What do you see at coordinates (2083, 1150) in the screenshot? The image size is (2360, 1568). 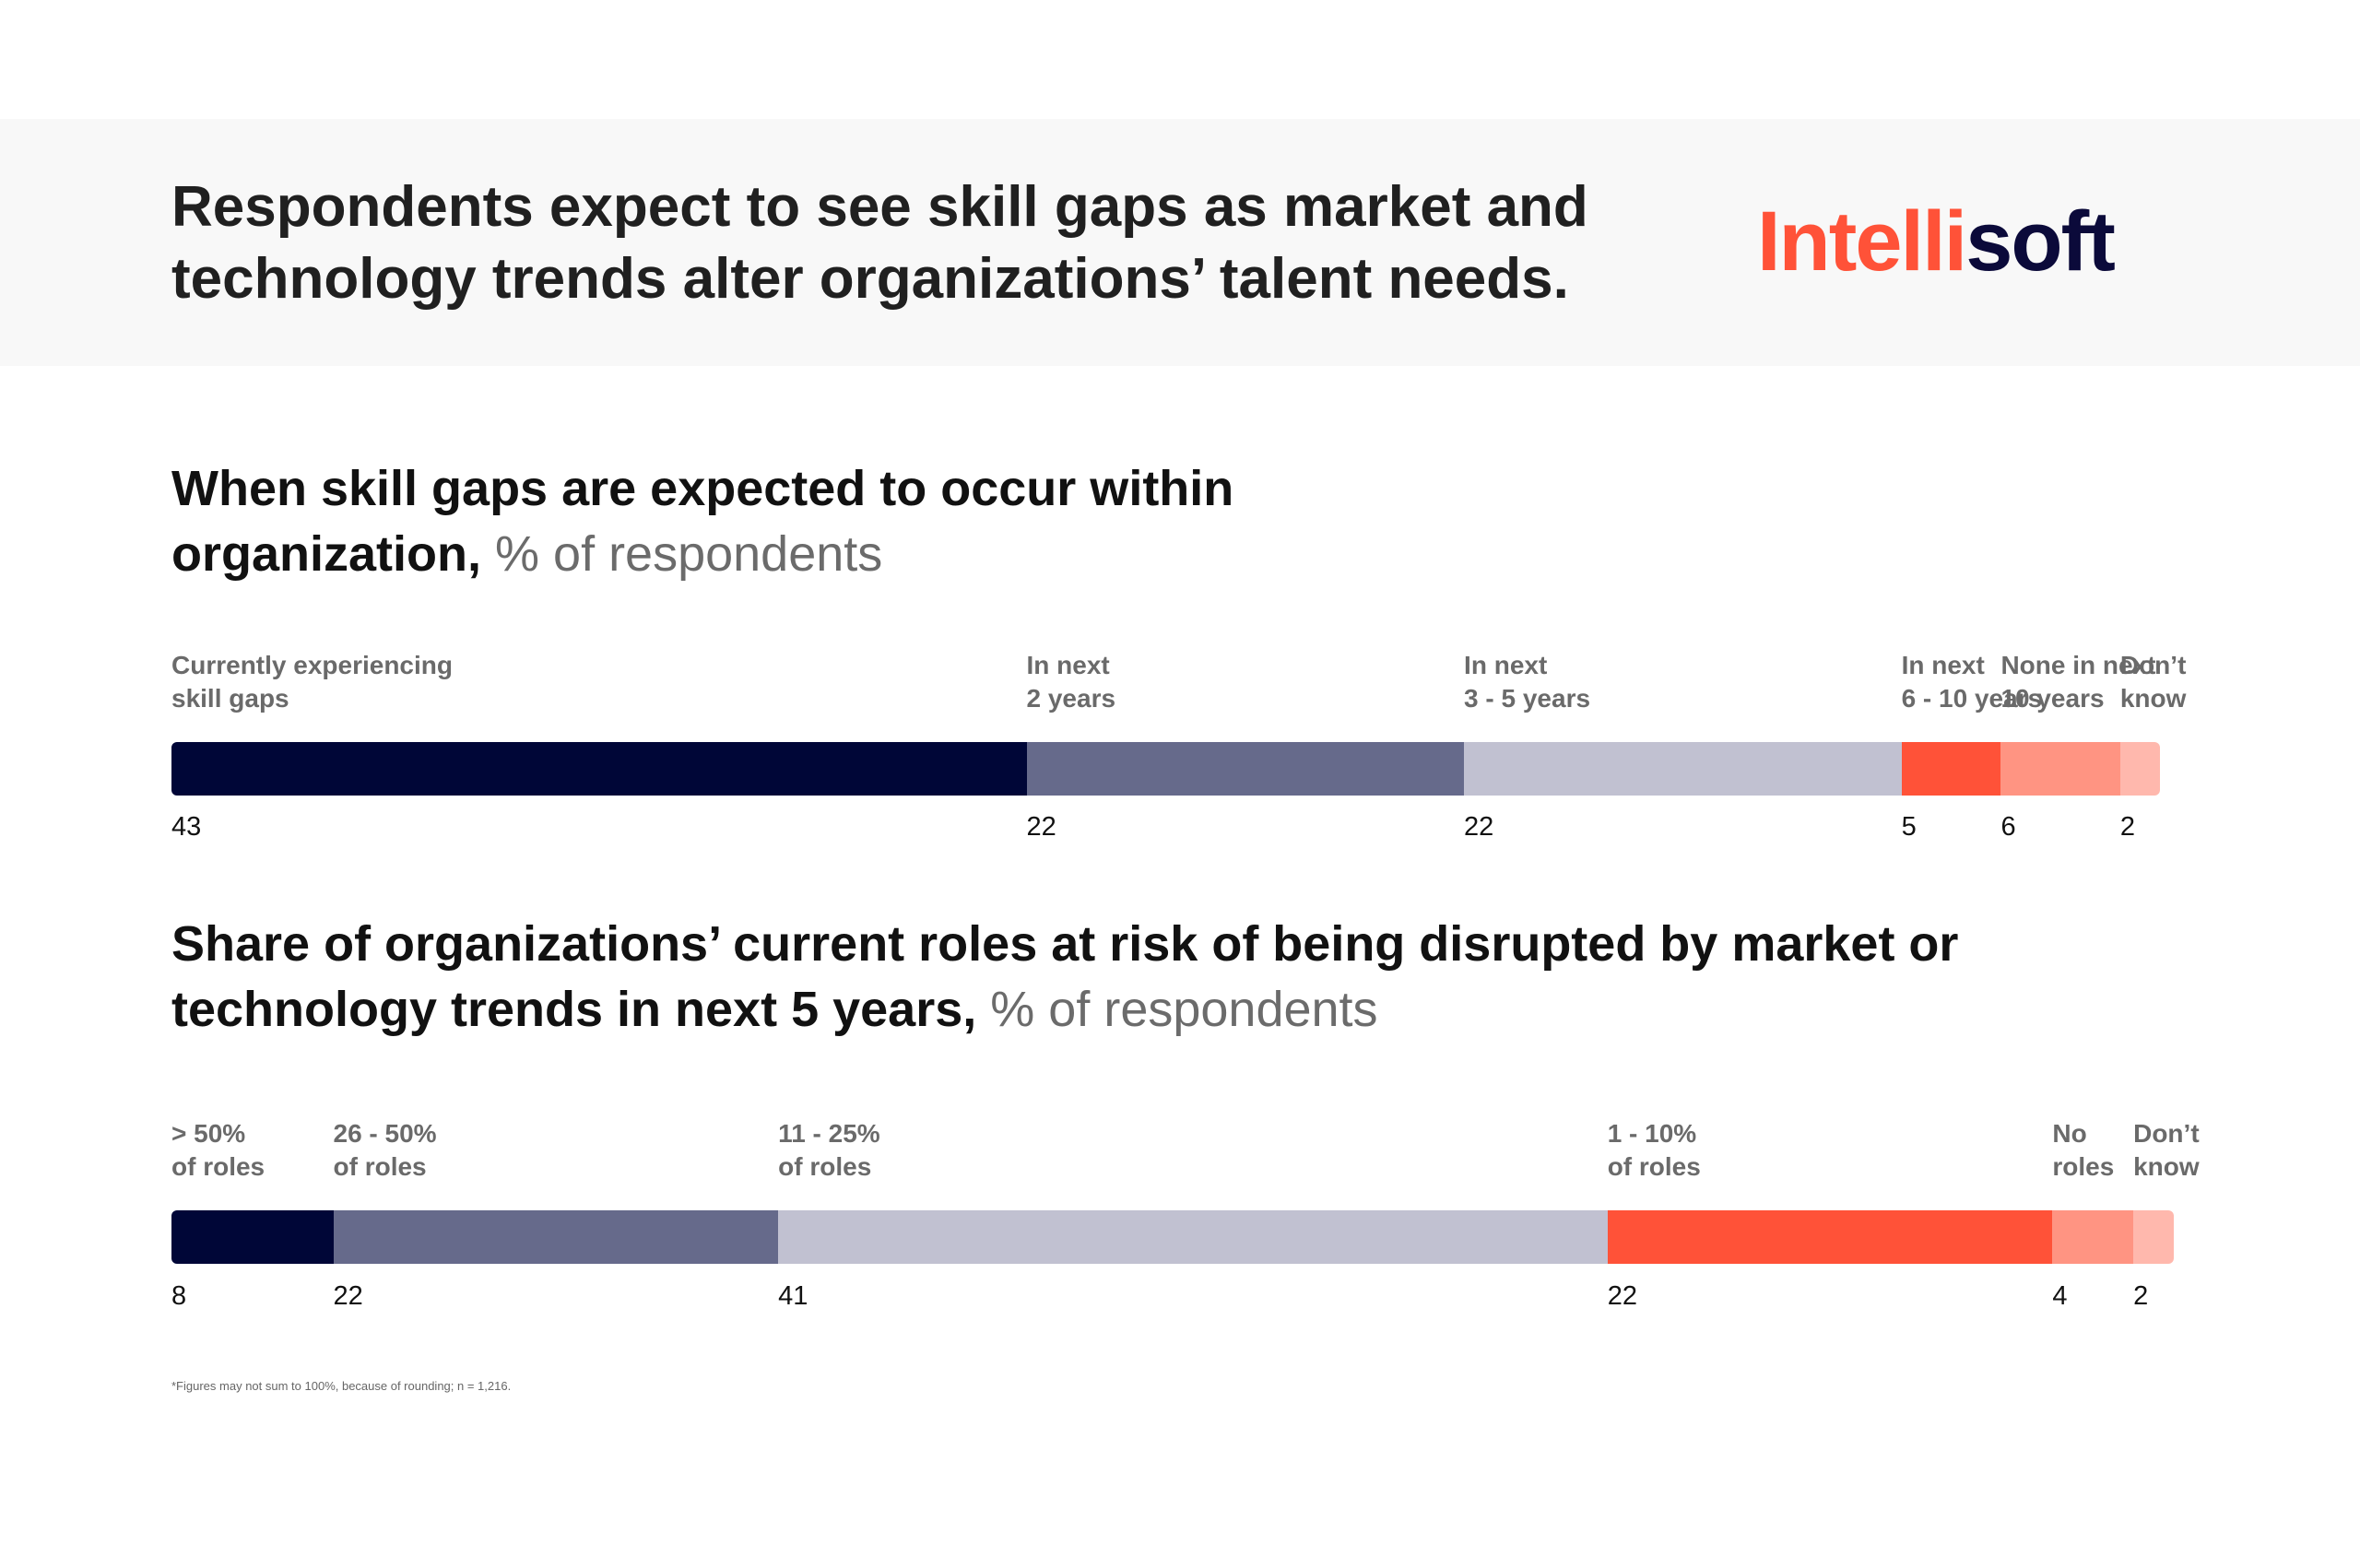 I see `category-label-5: No roles` at bounding box center [2083, 1150].